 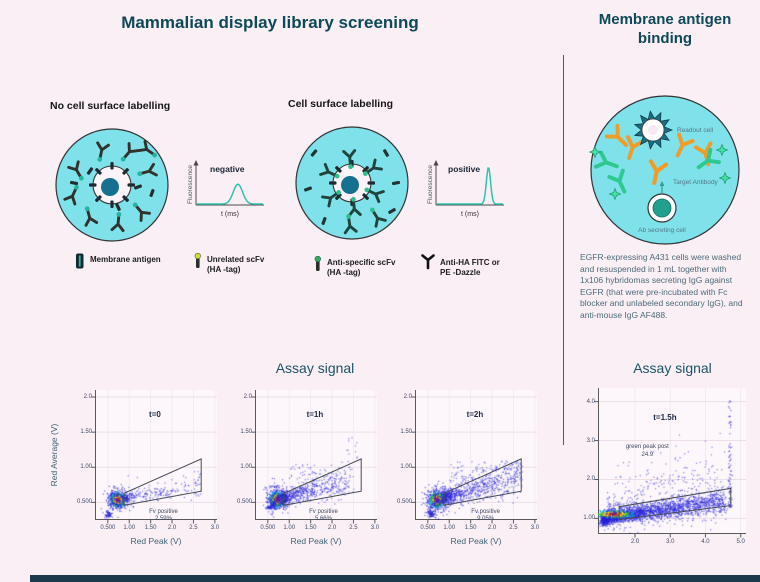 I want to click on anti-specific-scfv-icon, so click(x=317, y=263).